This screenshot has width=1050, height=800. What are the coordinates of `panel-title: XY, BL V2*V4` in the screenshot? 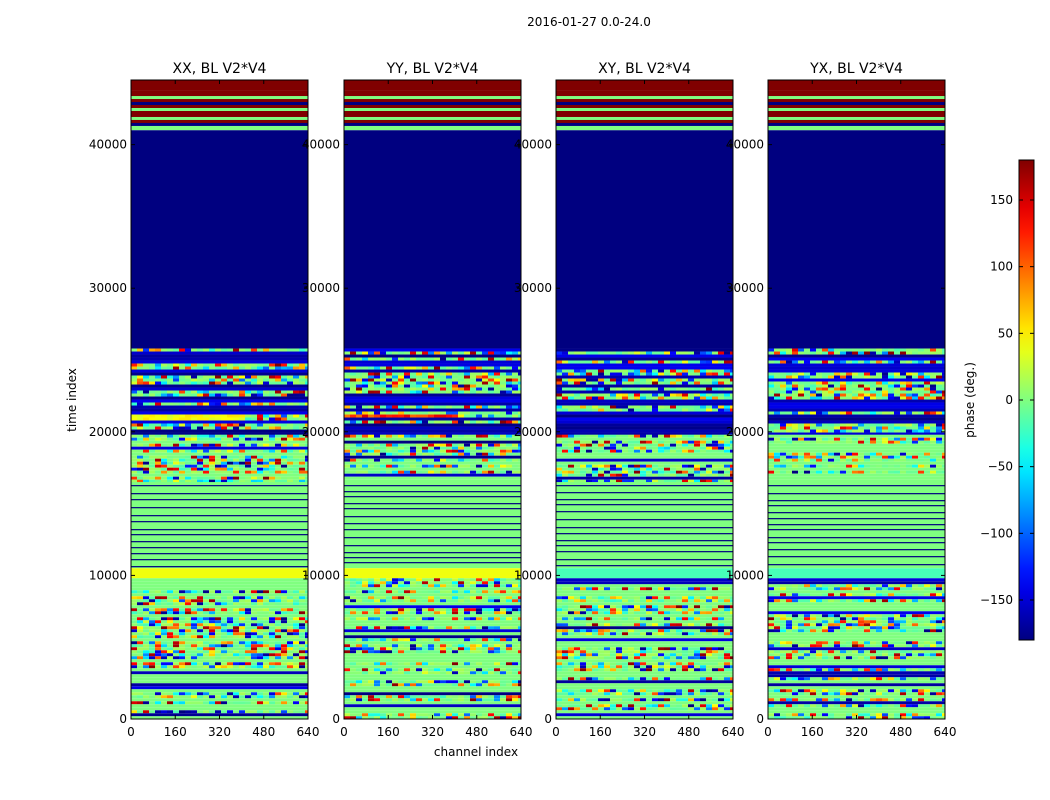 It's located at (644, 69).